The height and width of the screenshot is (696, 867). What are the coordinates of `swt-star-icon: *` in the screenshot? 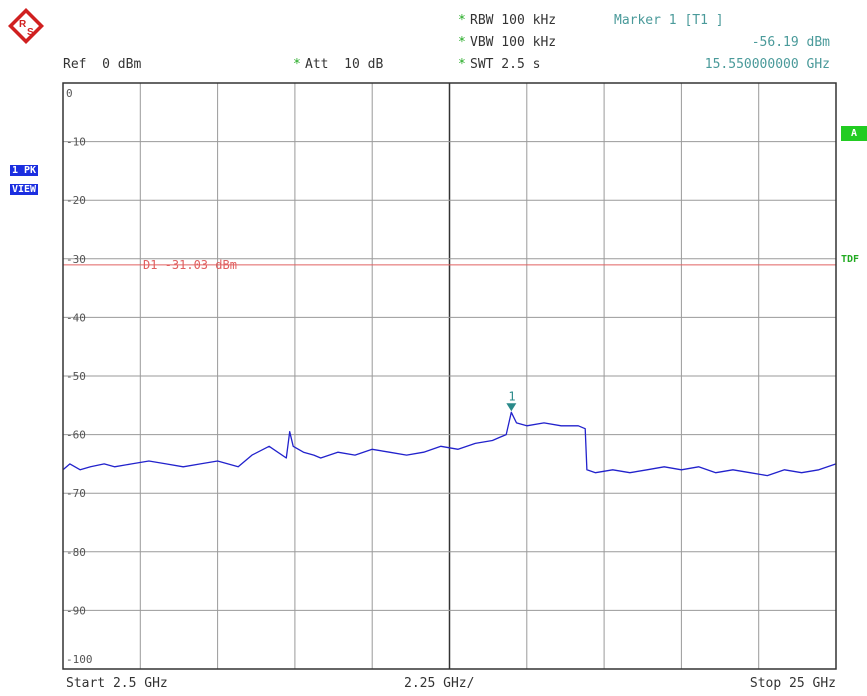 It's located at (462, 64).